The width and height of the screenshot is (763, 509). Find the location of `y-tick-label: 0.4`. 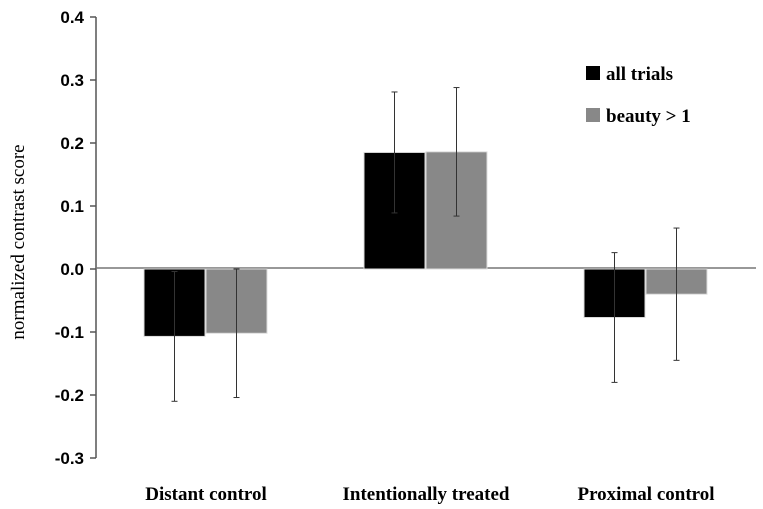

y-tick-label: 0.4 is located at coordinates (72, 17).